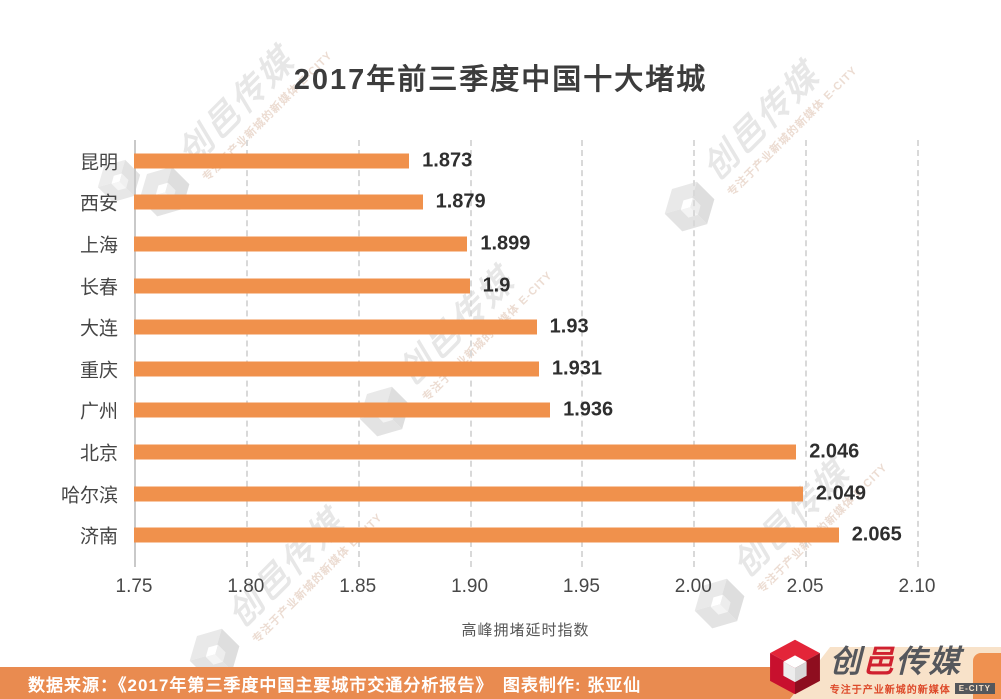 This screenshot has height=699, width=1001. Describe the element at coordinates (581, 586) in the screenshot. I see `x-tick-label: 1.95` at that location.